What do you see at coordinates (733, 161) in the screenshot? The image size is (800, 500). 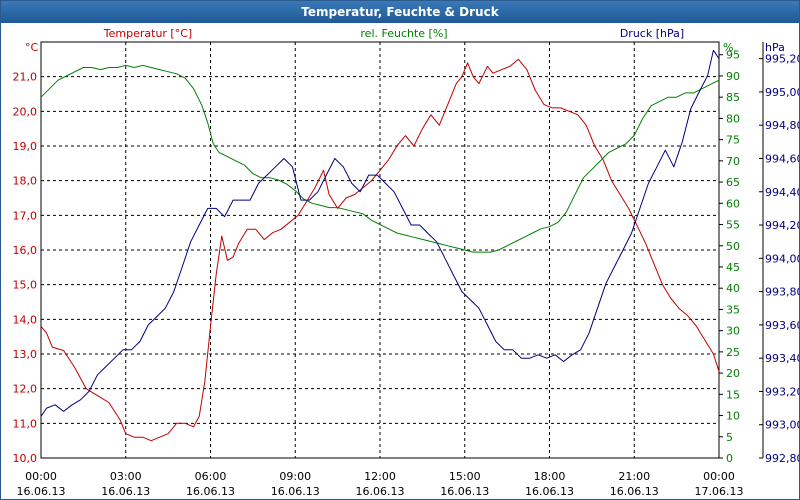 I see `humidity-tick-label: 70` at bounding box center [733, 161].